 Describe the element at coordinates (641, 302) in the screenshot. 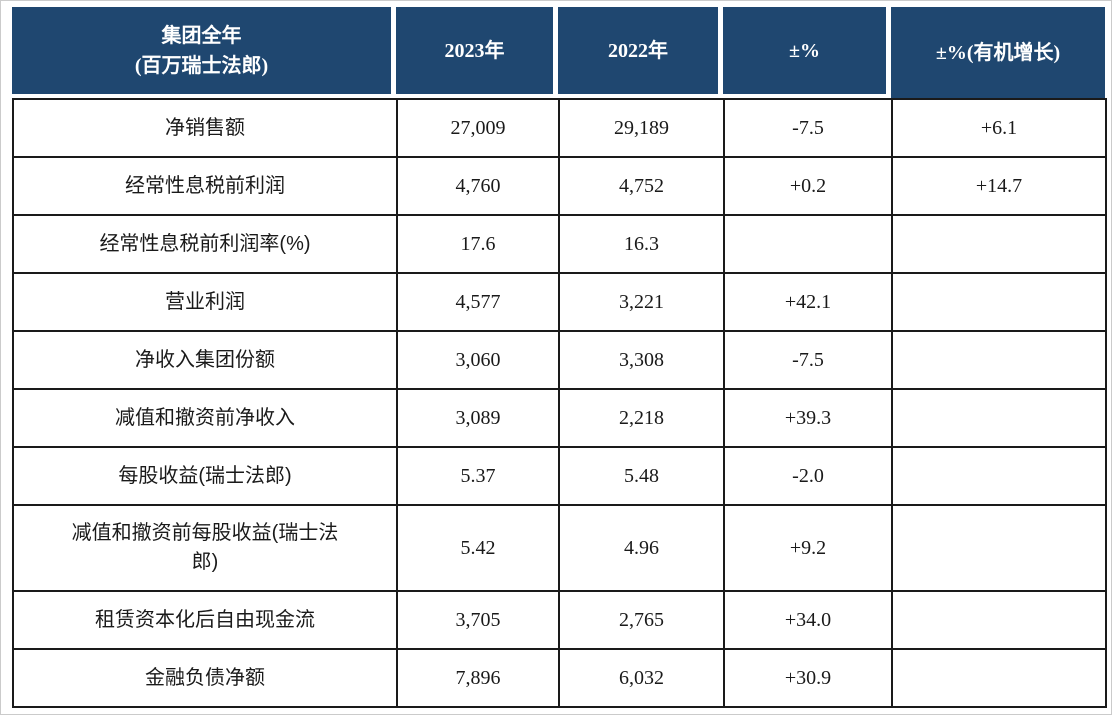

I see `value-2022: 3,221` at that location.